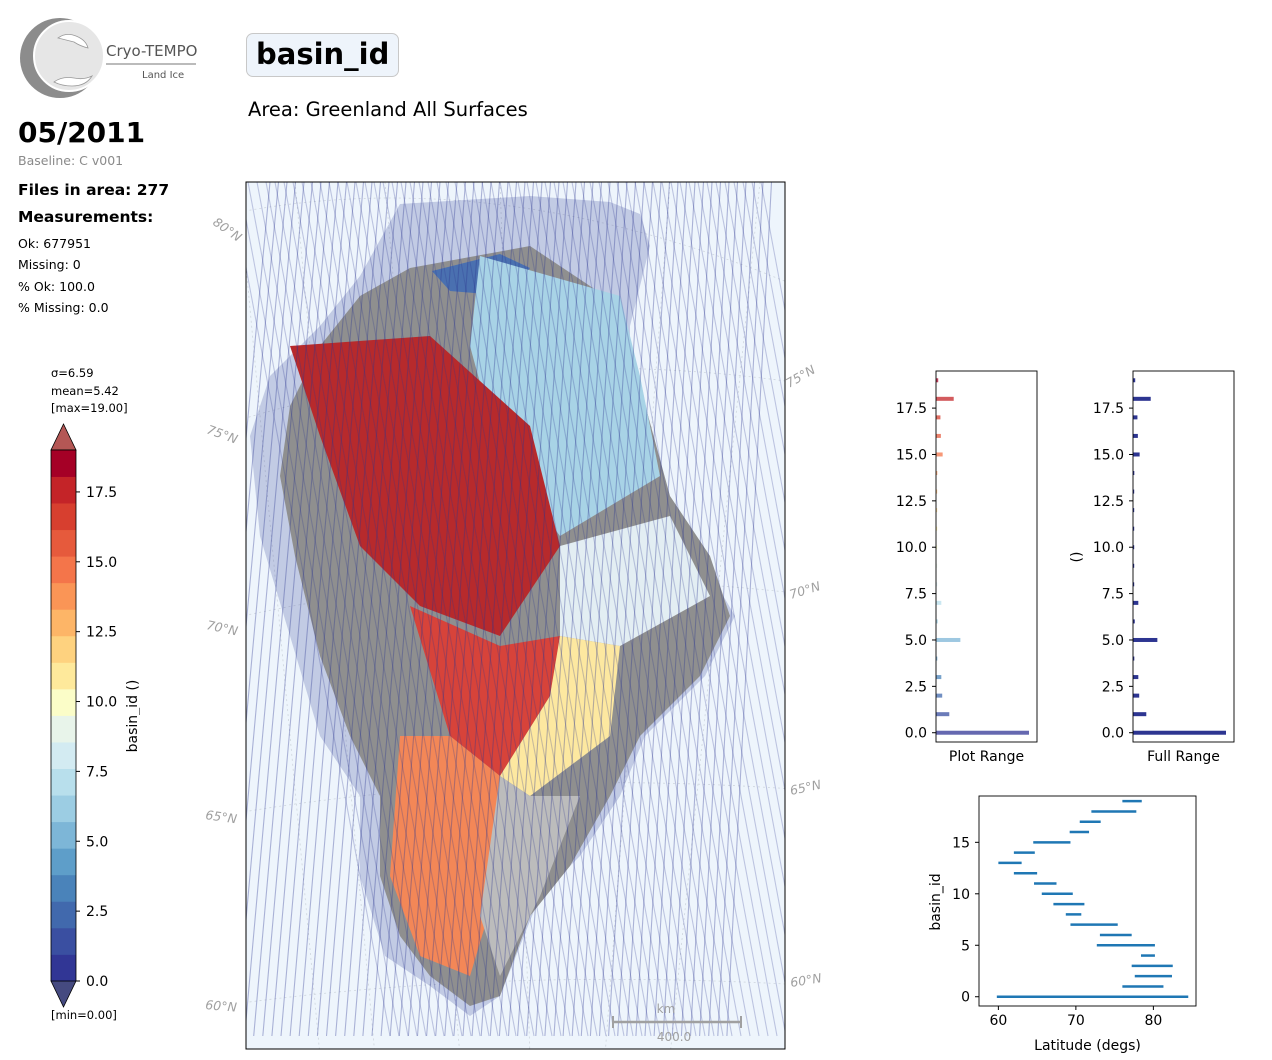 This screenshot has width=1272, height=1060. What do you see at coordinates (911, 548) in the screenshot?
I see `histogram-ytick-label: 10.0` at bounding box center [911, 548].